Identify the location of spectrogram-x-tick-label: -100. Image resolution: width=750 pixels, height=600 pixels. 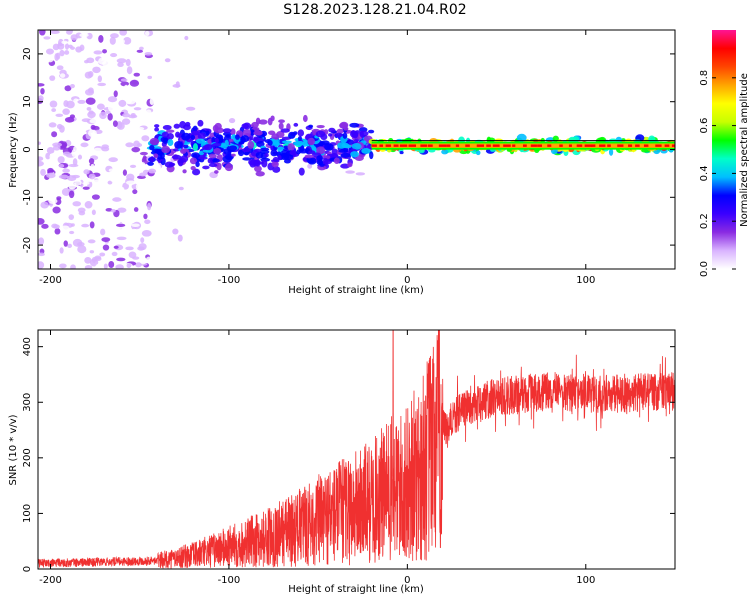
(229, 280).